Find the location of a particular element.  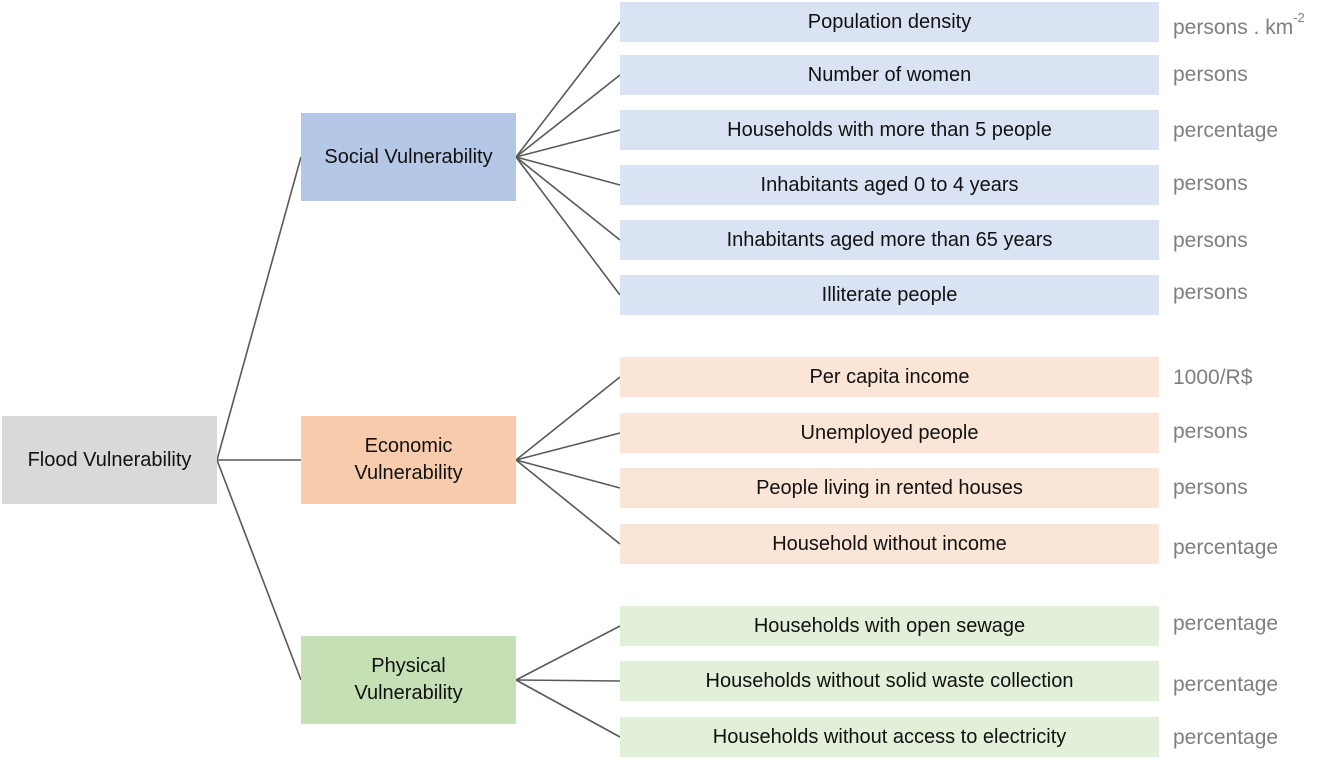

indicator-unemployed-people: Unemployed people is located at coordinates (889, 433).